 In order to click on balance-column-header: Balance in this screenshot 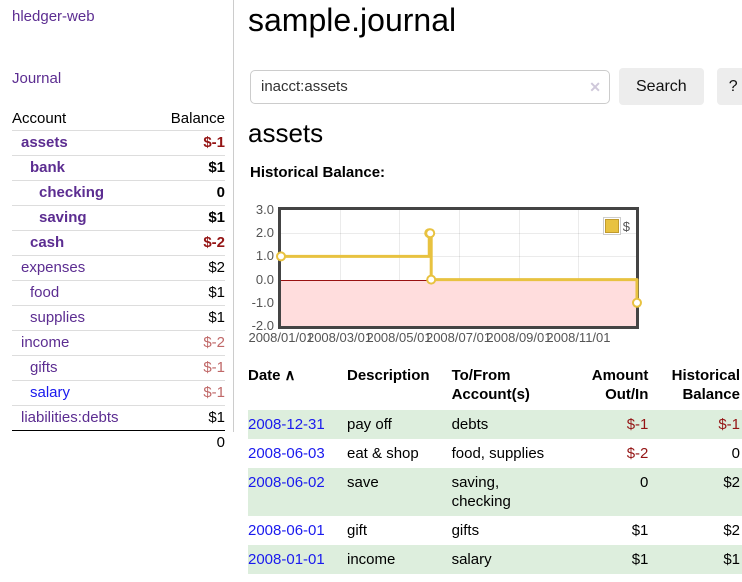, I will do `click(197, 118)`.